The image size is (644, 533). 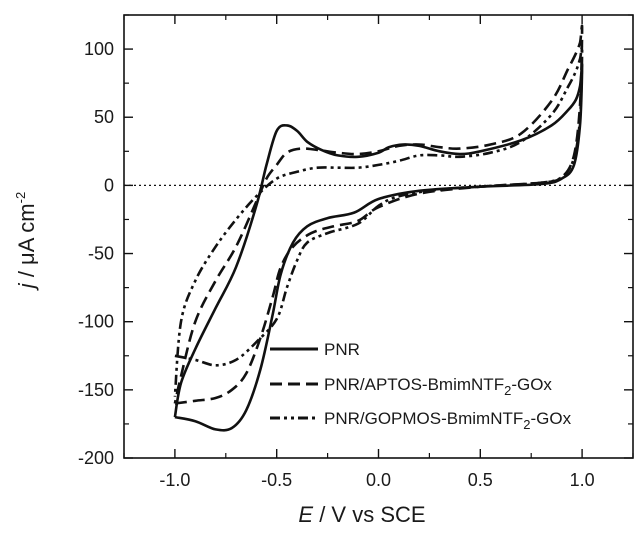 What do you see at coordinates (109, 185) in the screenshot?
I see `y-tick-label: 0` at bounding box center [109, 185].